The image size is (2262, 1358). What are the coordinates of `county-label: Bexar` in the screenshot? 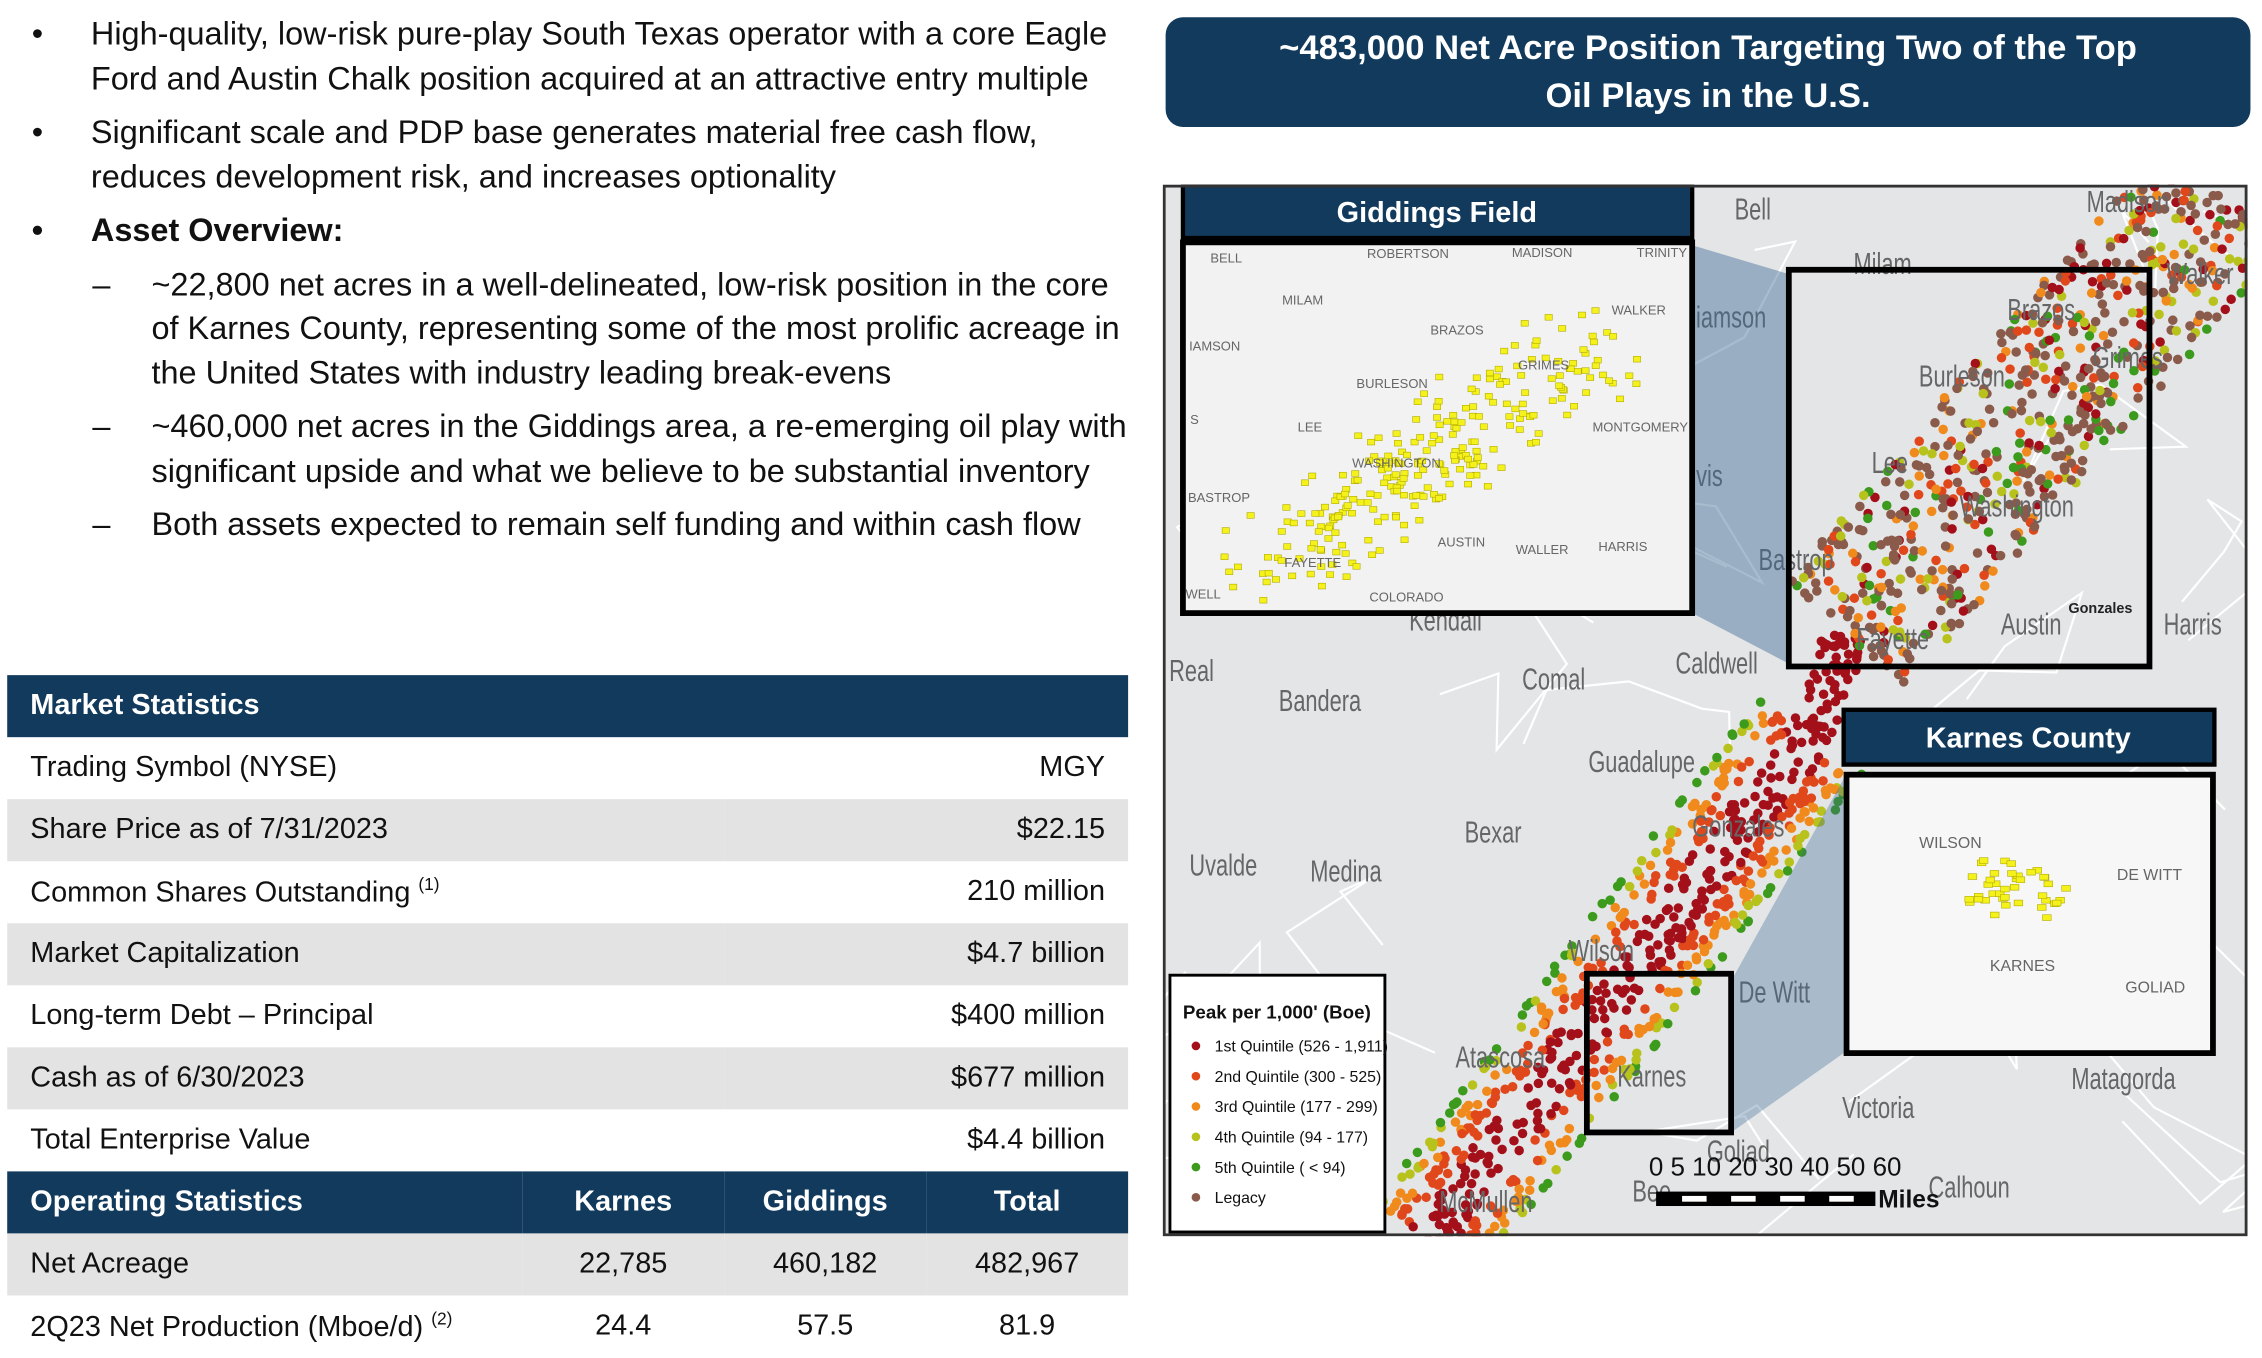 It's located at (1493, 832).